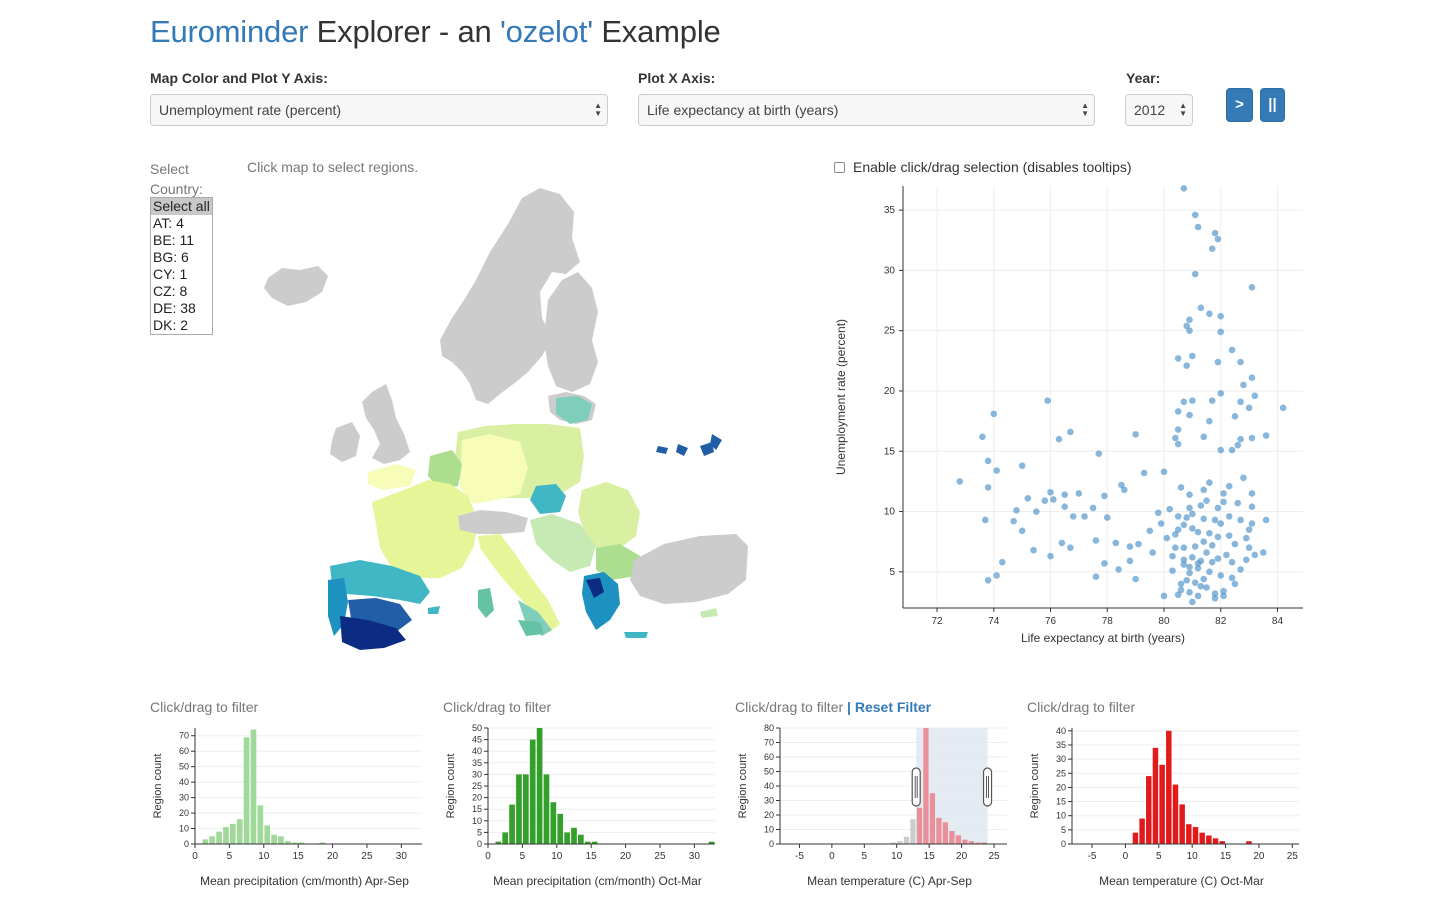  Describe the element at coordinates (1159, 110) in the screenshot. I see `year-select: 2012 ▲ ▼` at that location.